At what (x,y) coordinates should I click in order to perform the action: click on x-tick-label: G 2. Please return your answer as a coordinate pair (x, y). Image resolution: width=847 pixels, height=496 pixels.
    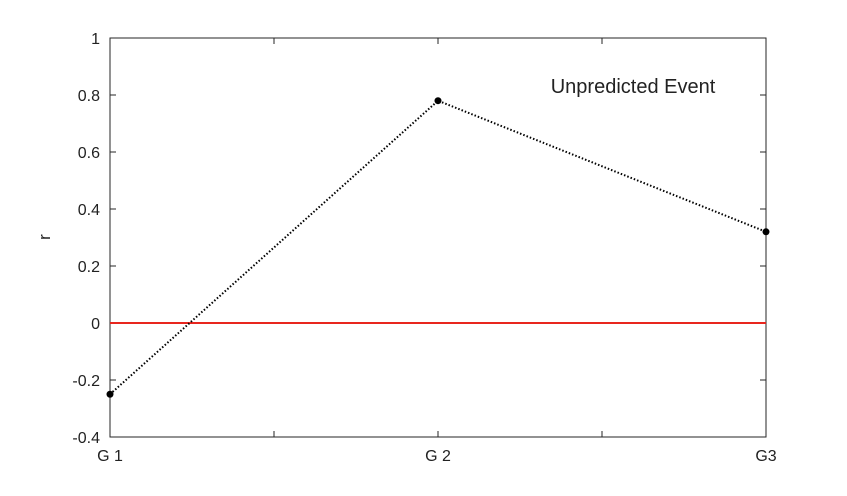
    Looking at the image, I should click on (438, 456).